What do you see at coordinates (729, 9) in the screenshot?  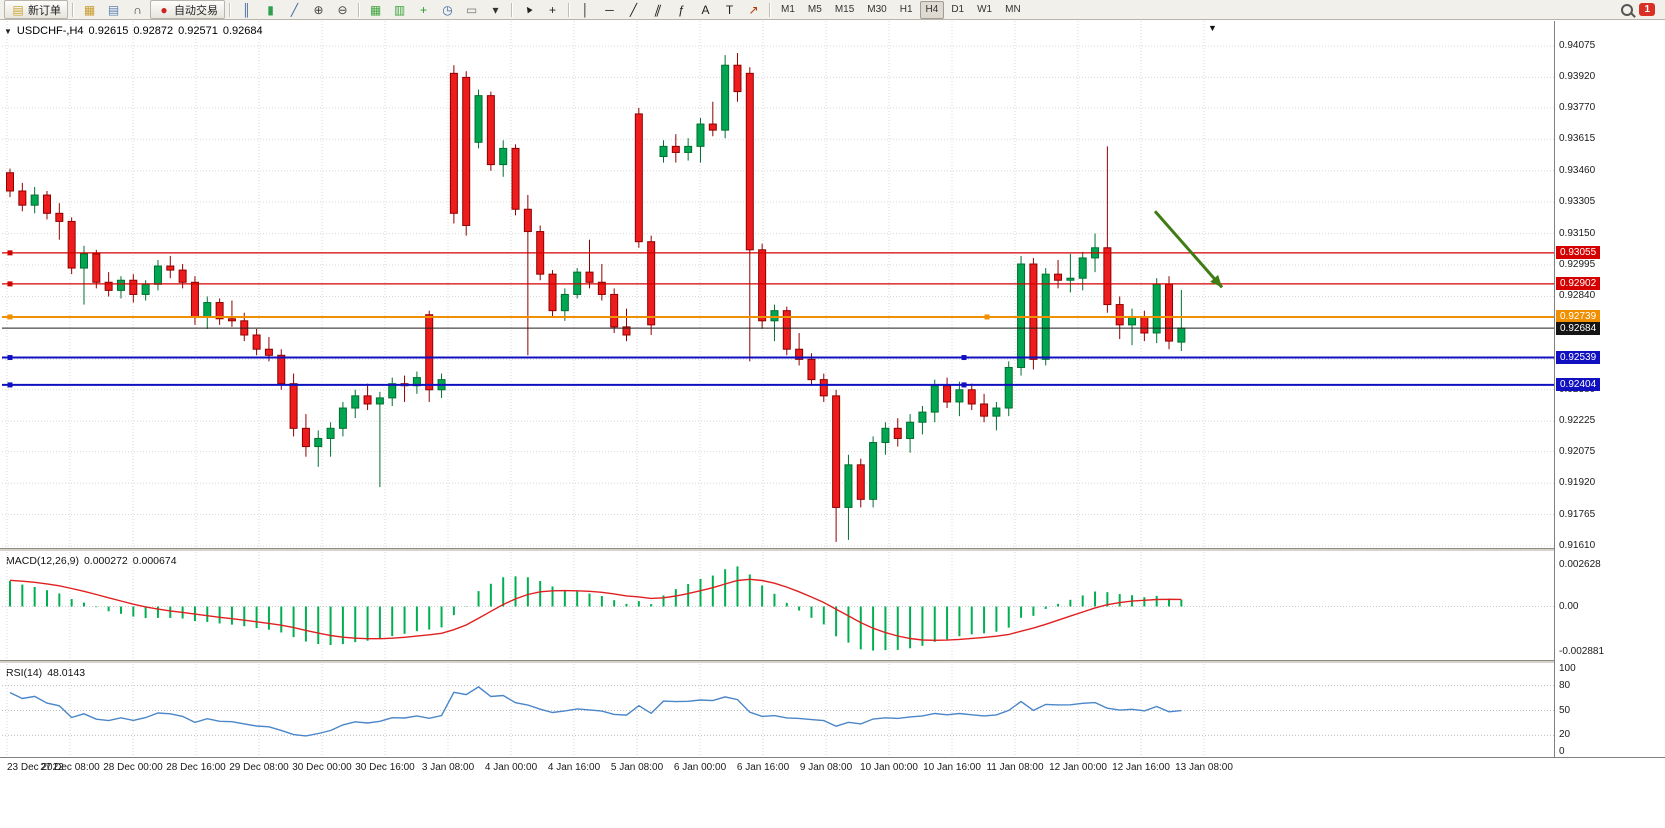 I see `text-label-button: T` at bounding box center [729, 9].